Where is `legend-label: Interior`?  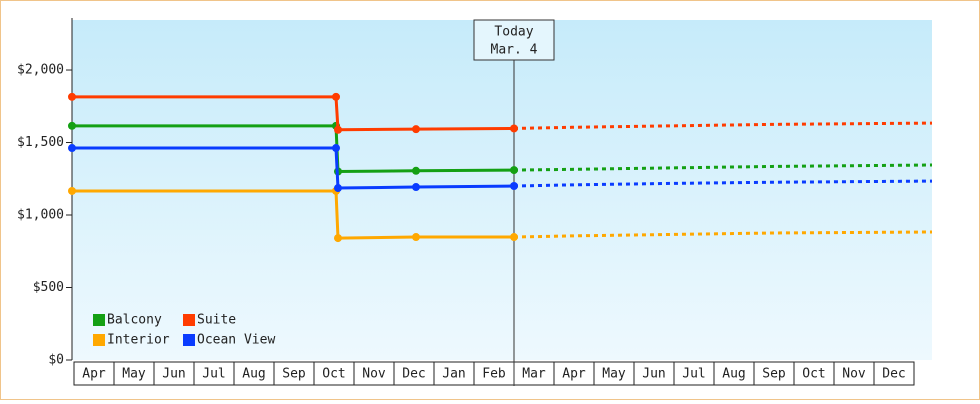 legend-label: Interior is located at coordinates (138, 340).